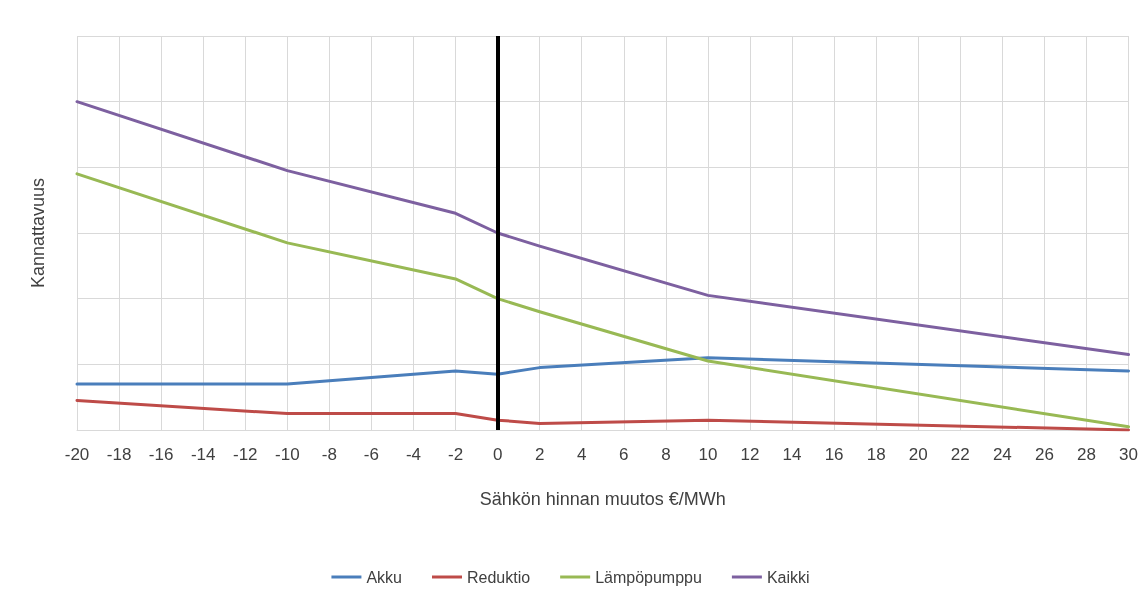 The width and height of the screenshot is (1141, 608). Describe the element at coordinates (77, 454) in the screenshot. I see `x-tick-label: -20` at that location.